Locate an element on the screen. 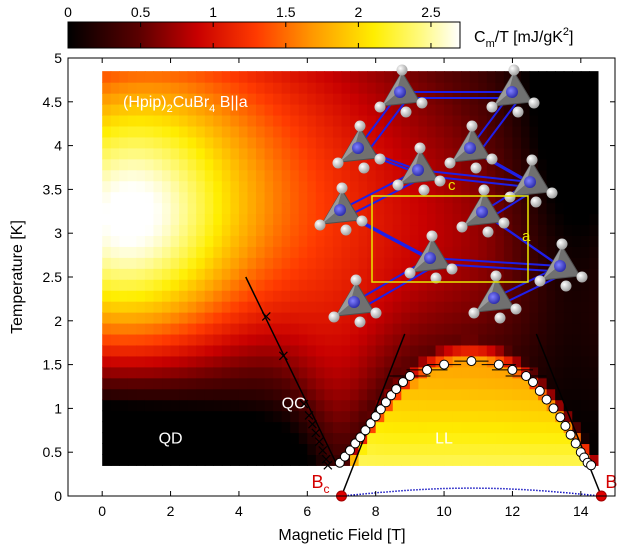 Image resolution: width=617 pixels, height=547 pixels. y-axis-label: Temperature [K] is located at coordinates (17, 277).